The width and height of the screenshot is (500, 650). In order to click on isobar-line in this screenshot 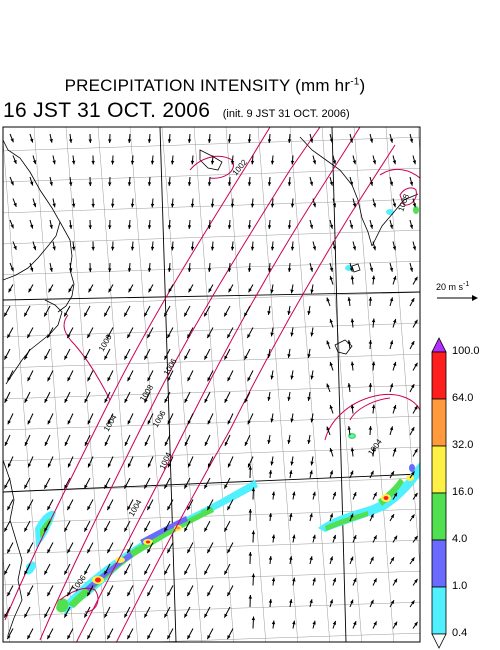, I will do `click(399, 173)`.